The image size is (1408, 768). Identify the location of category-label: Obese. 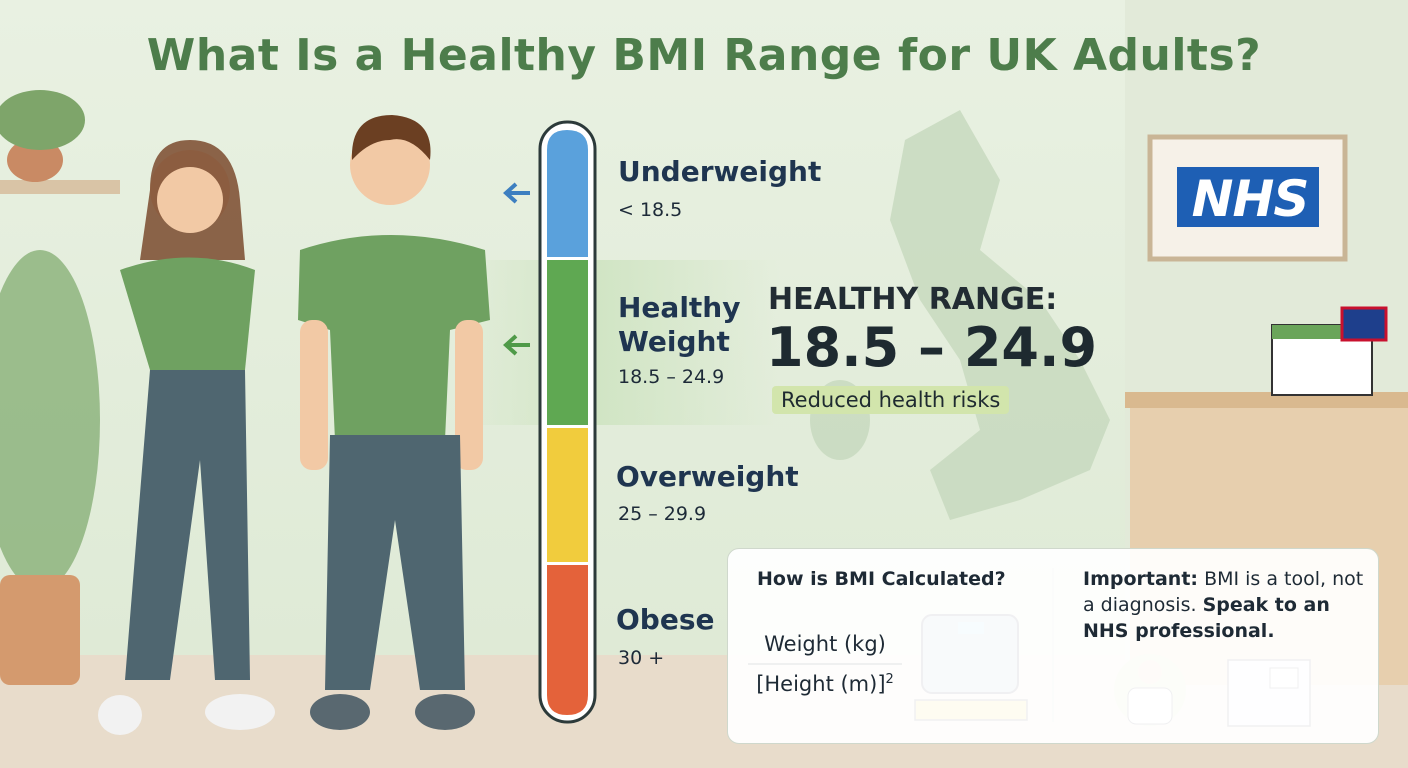
(665, 619).